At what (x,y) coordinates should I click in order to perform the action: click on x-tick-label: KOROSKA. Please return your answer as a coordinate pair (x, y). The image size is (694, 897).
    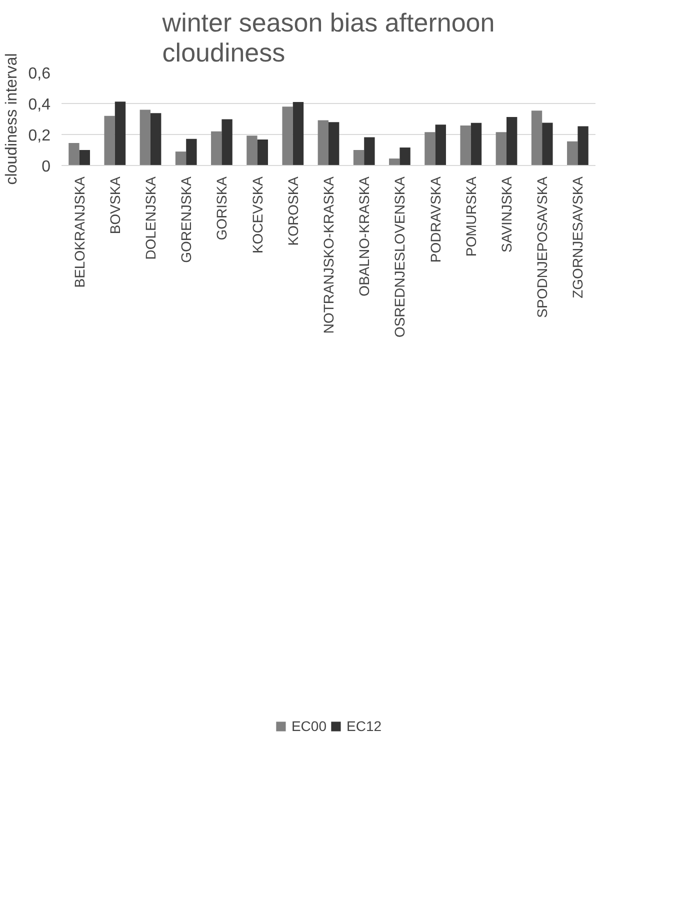
    Looking at the image, I should click on (292, 211).